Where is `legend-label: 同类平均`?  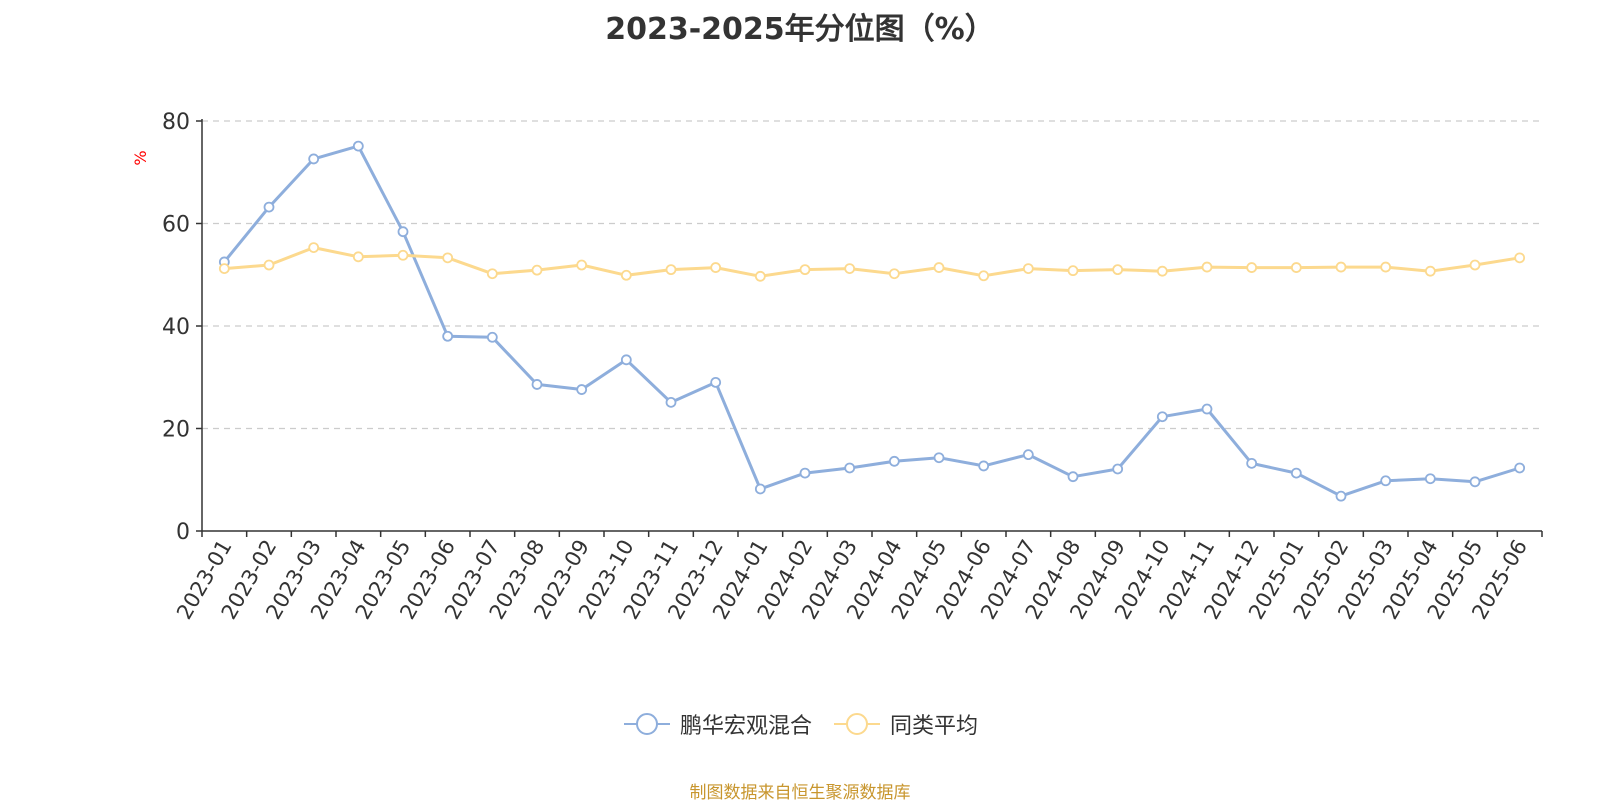 legend-label: 同类平均 is located at coordinates (934, 726).